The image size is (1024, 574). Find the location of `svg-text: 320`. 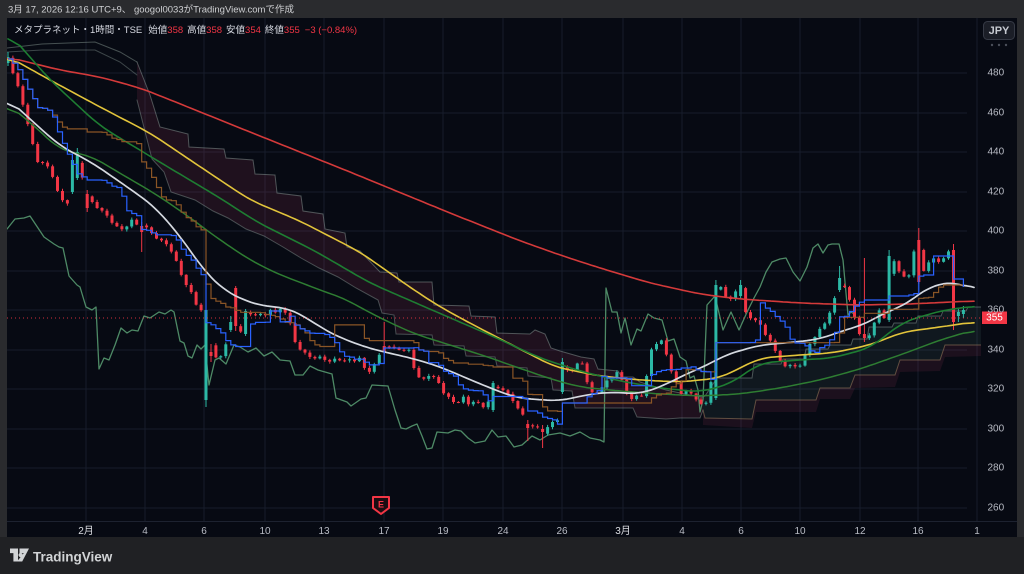

svg-text: 320 is located at coordinates (996, 389).